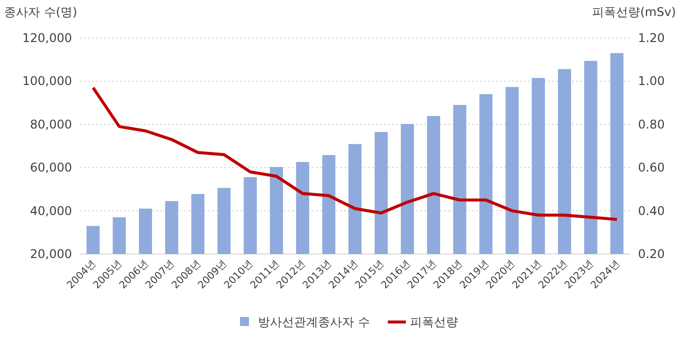 Image resolution: width=680 pixels, height=340 pixels. Describe the element at coordinates (651, 254) in the screenshot. I see `y2-tick-label: 0.20` at that location.